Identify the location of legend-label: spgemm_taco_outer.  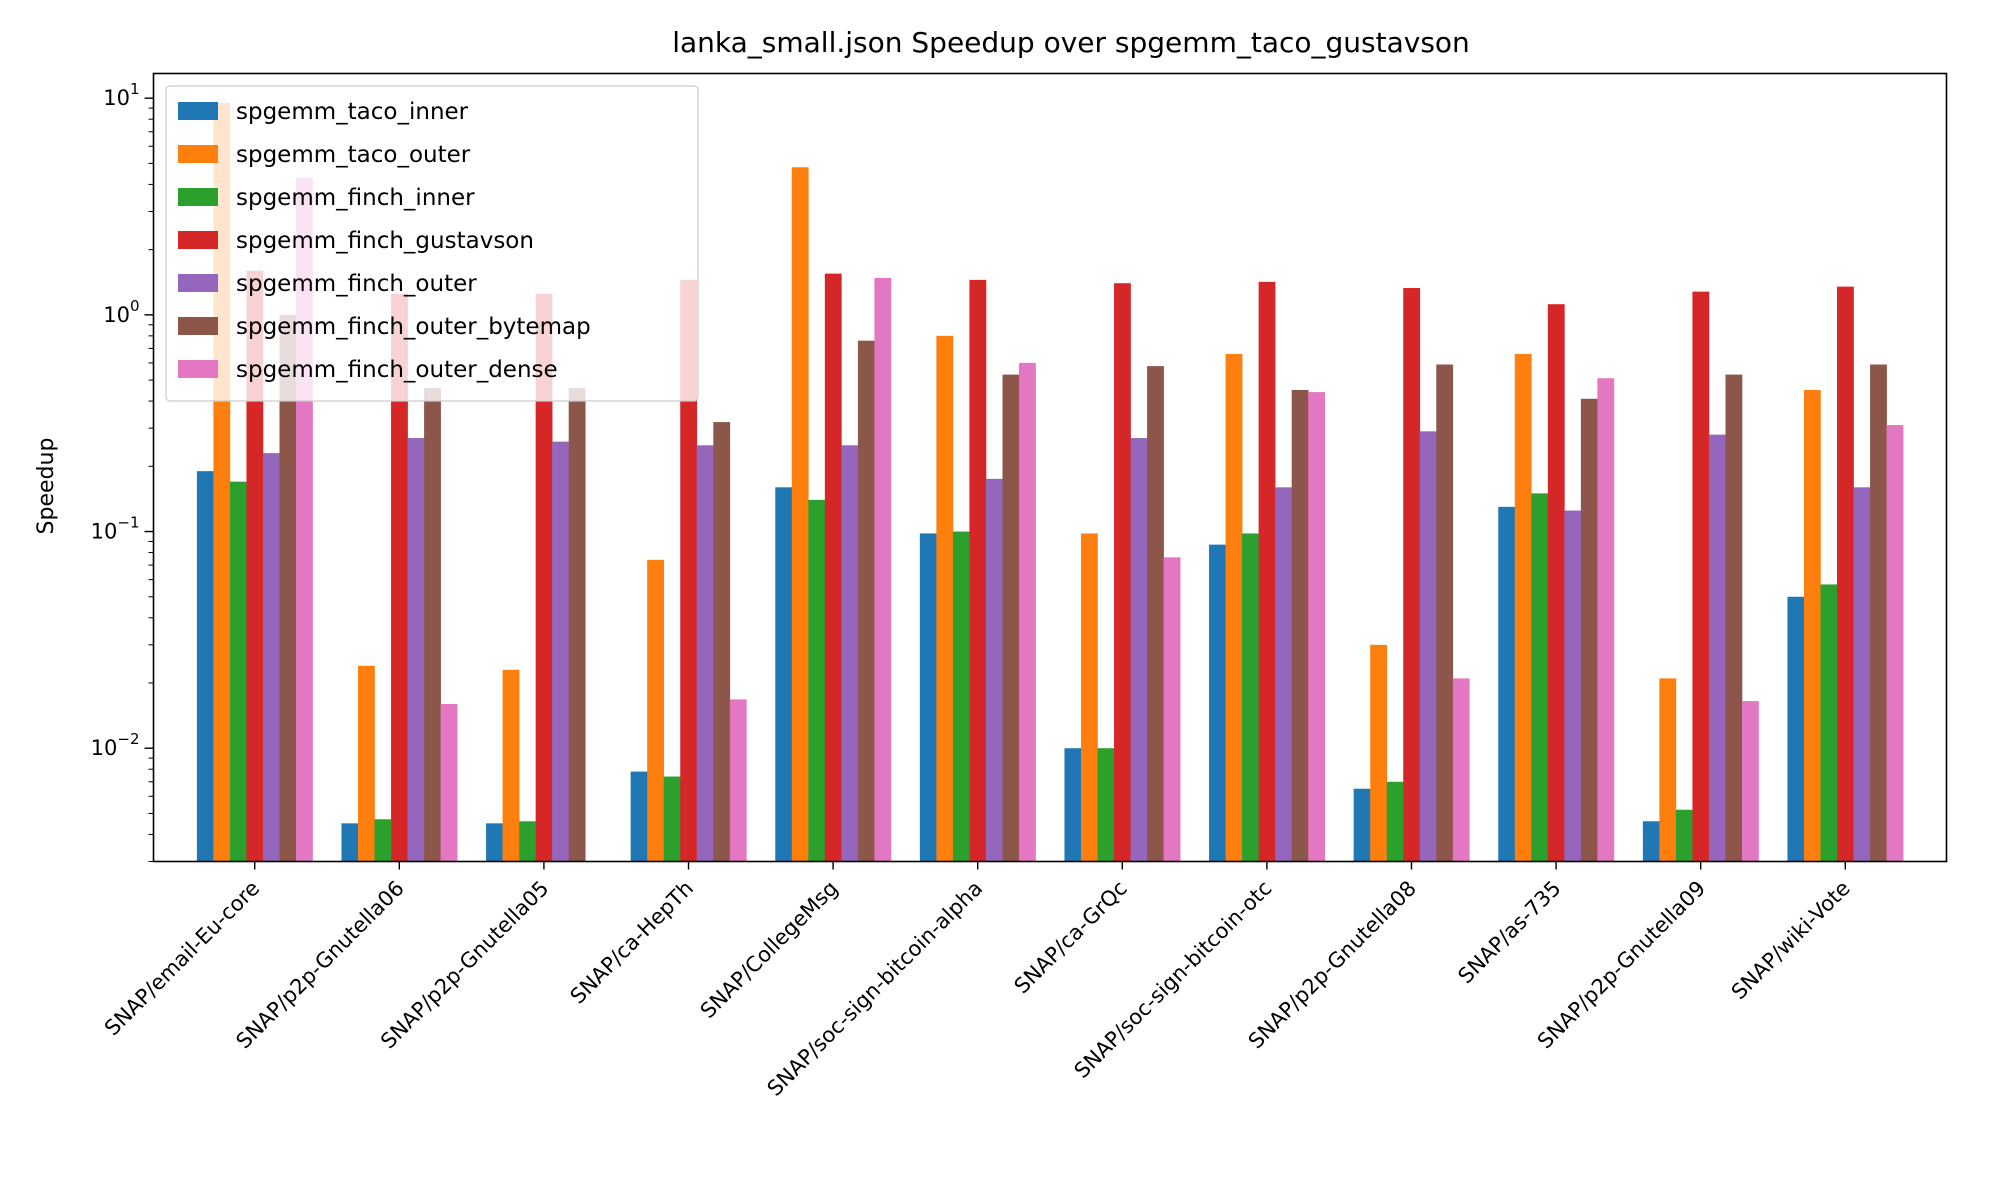
(353, 155).